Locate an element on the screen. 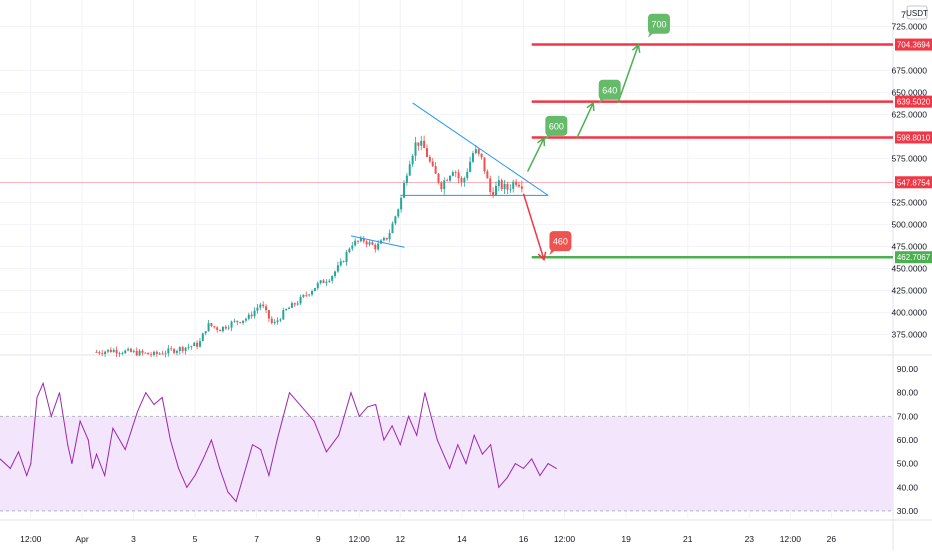 This screenshot has height=555, width=932. time-tick-label: 12:00 is located at coordinates (791, 539).